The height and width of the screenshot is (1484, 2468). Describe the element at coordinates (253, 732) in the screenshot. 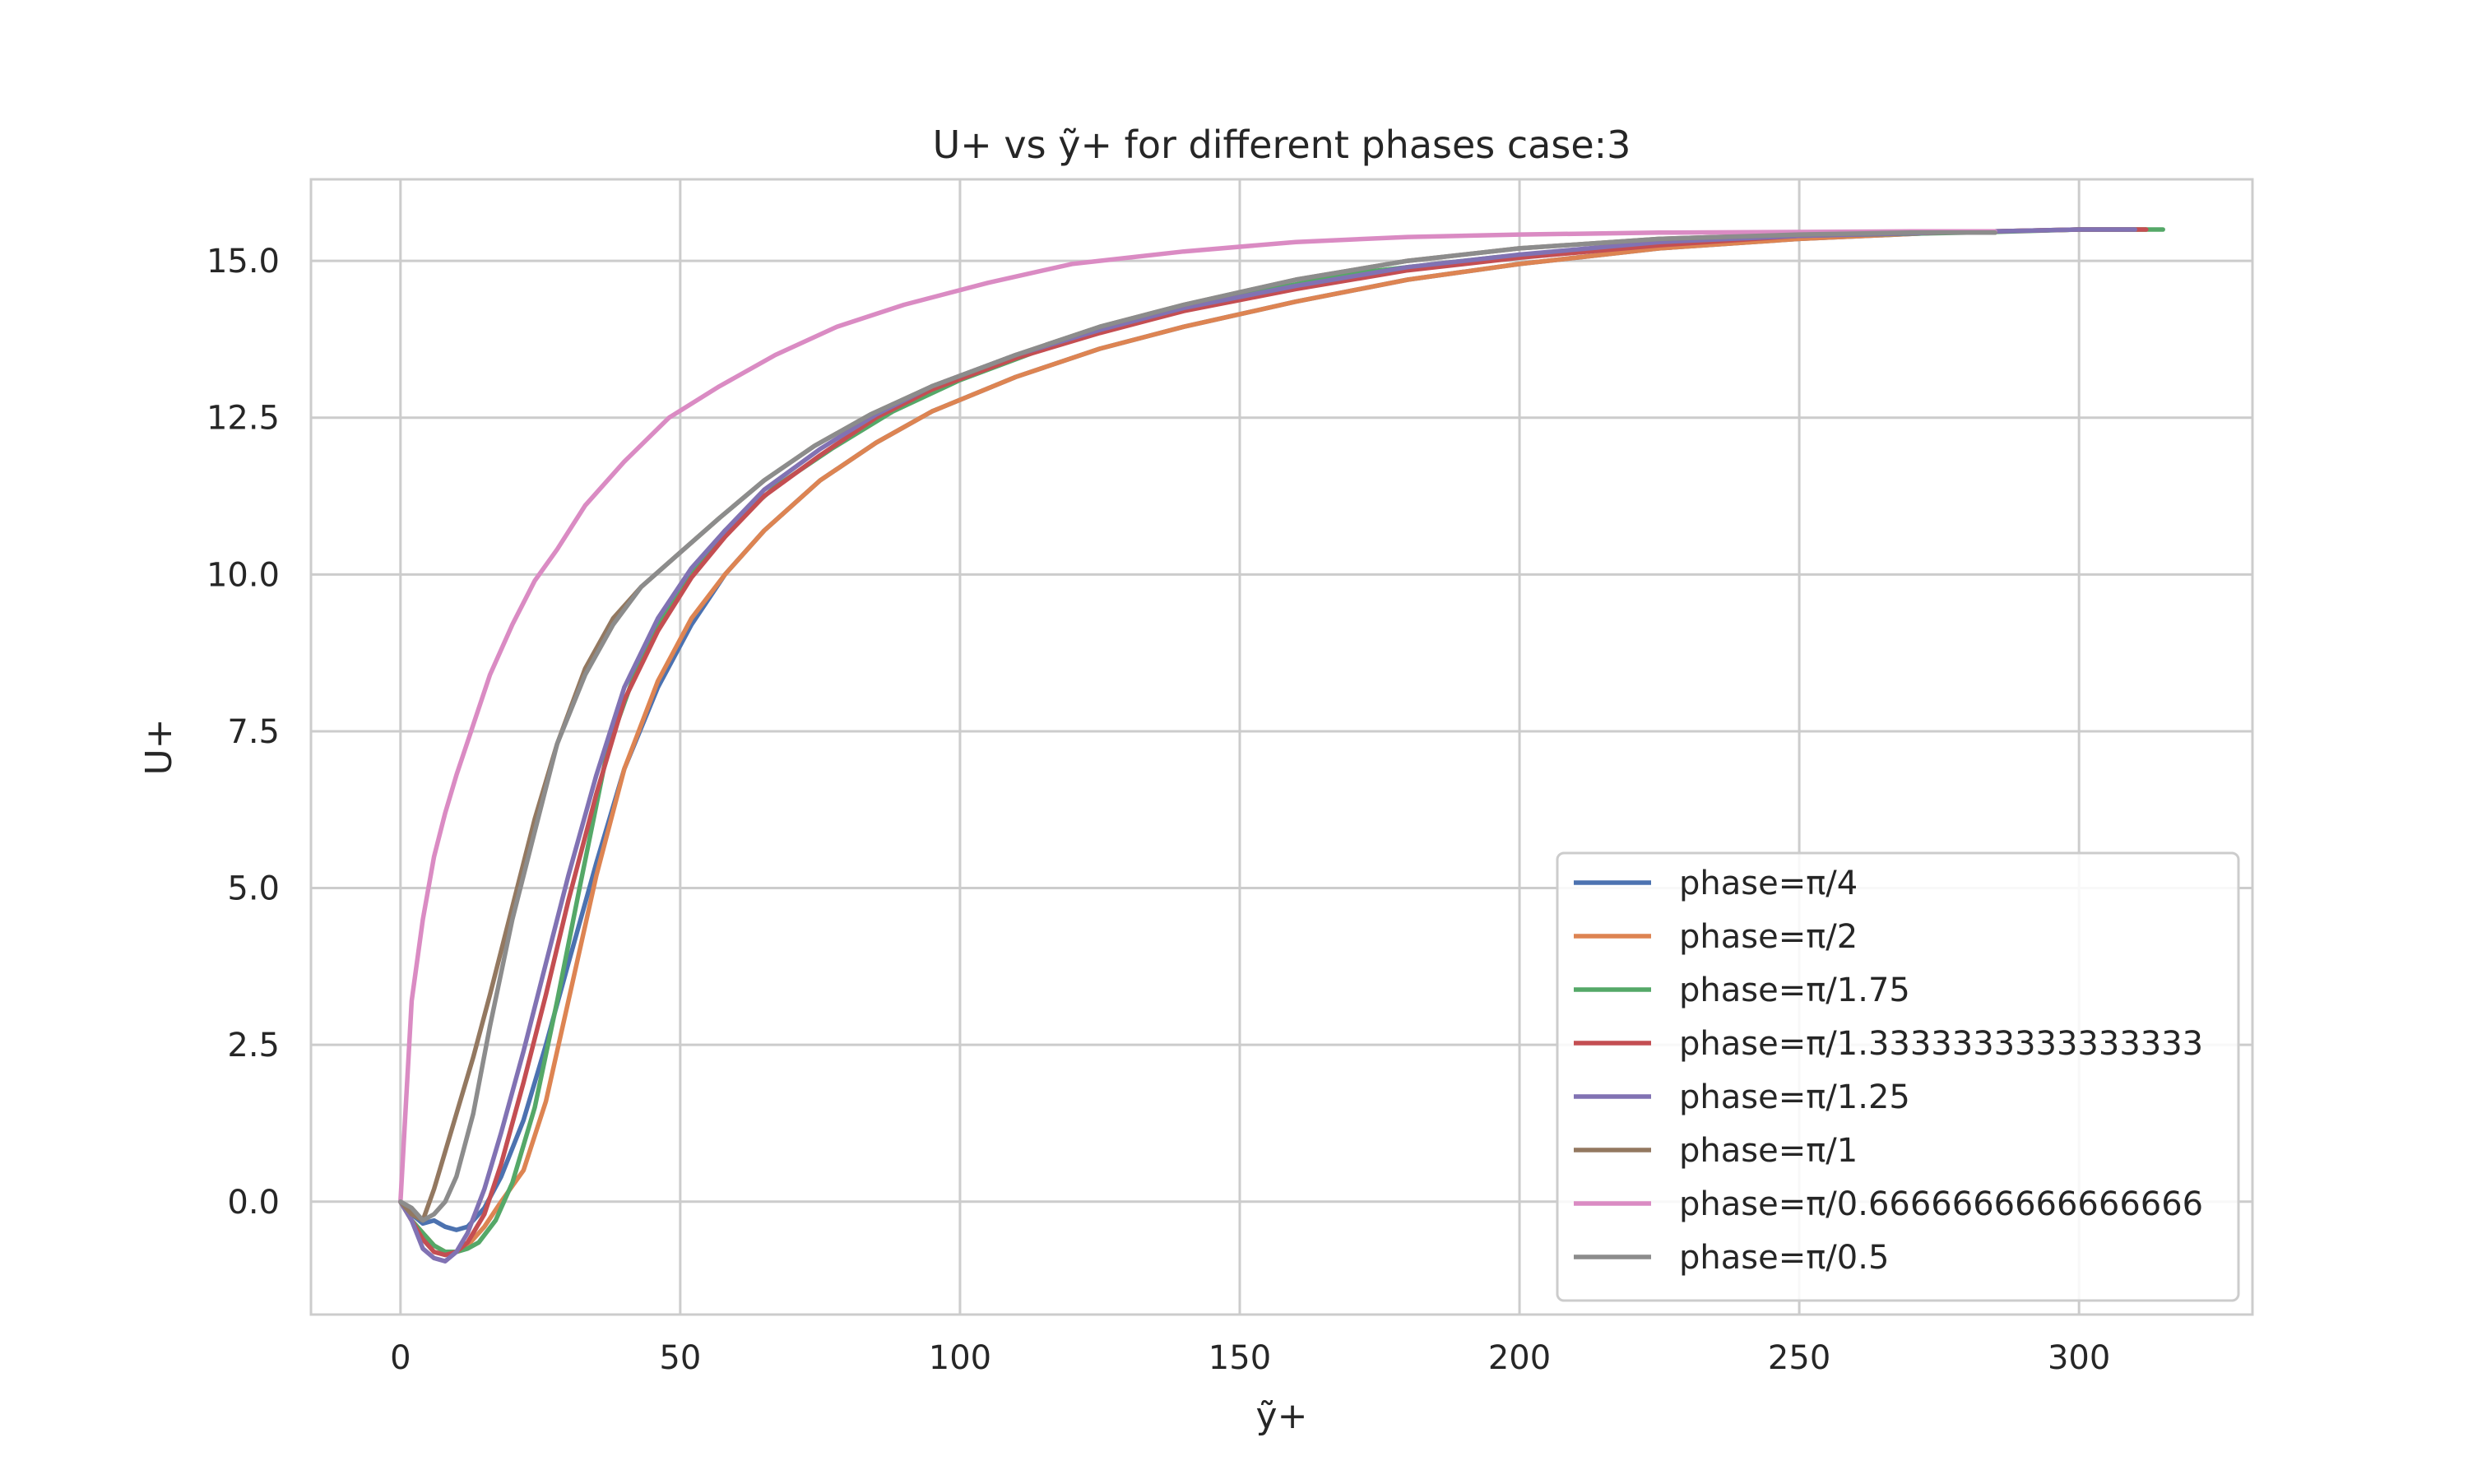

I see `y-tick-label: 7.5` at that location.